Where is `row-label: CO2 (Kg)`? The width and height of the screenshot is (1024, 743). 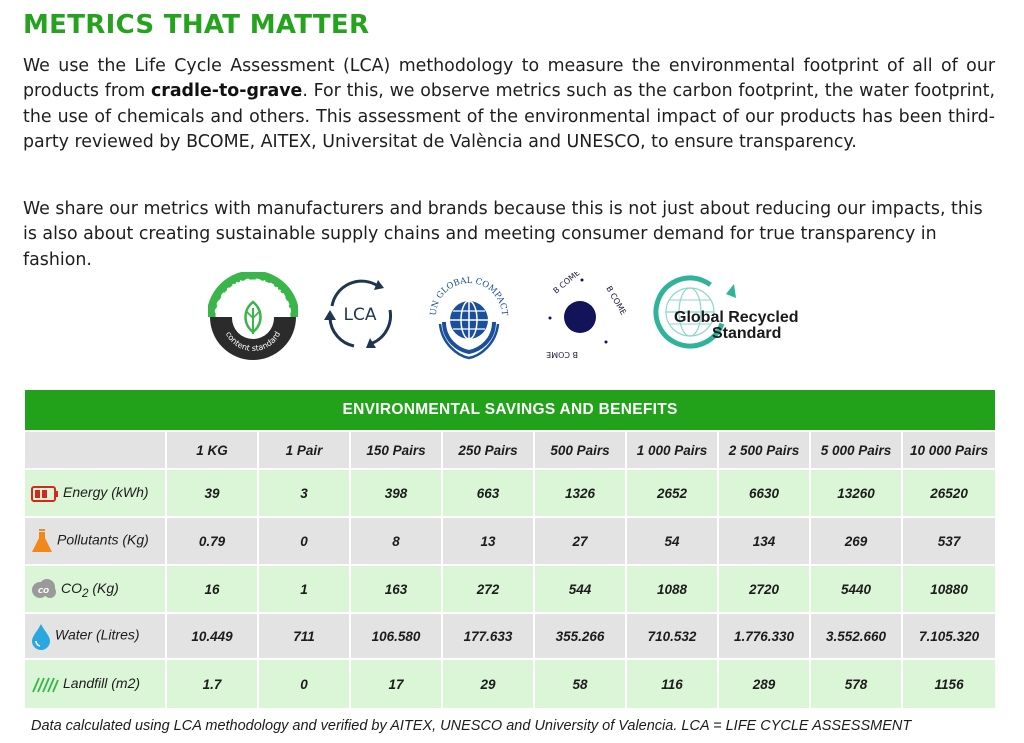 row-label: CO2 (Kg) is located at coordinates (90, 589).